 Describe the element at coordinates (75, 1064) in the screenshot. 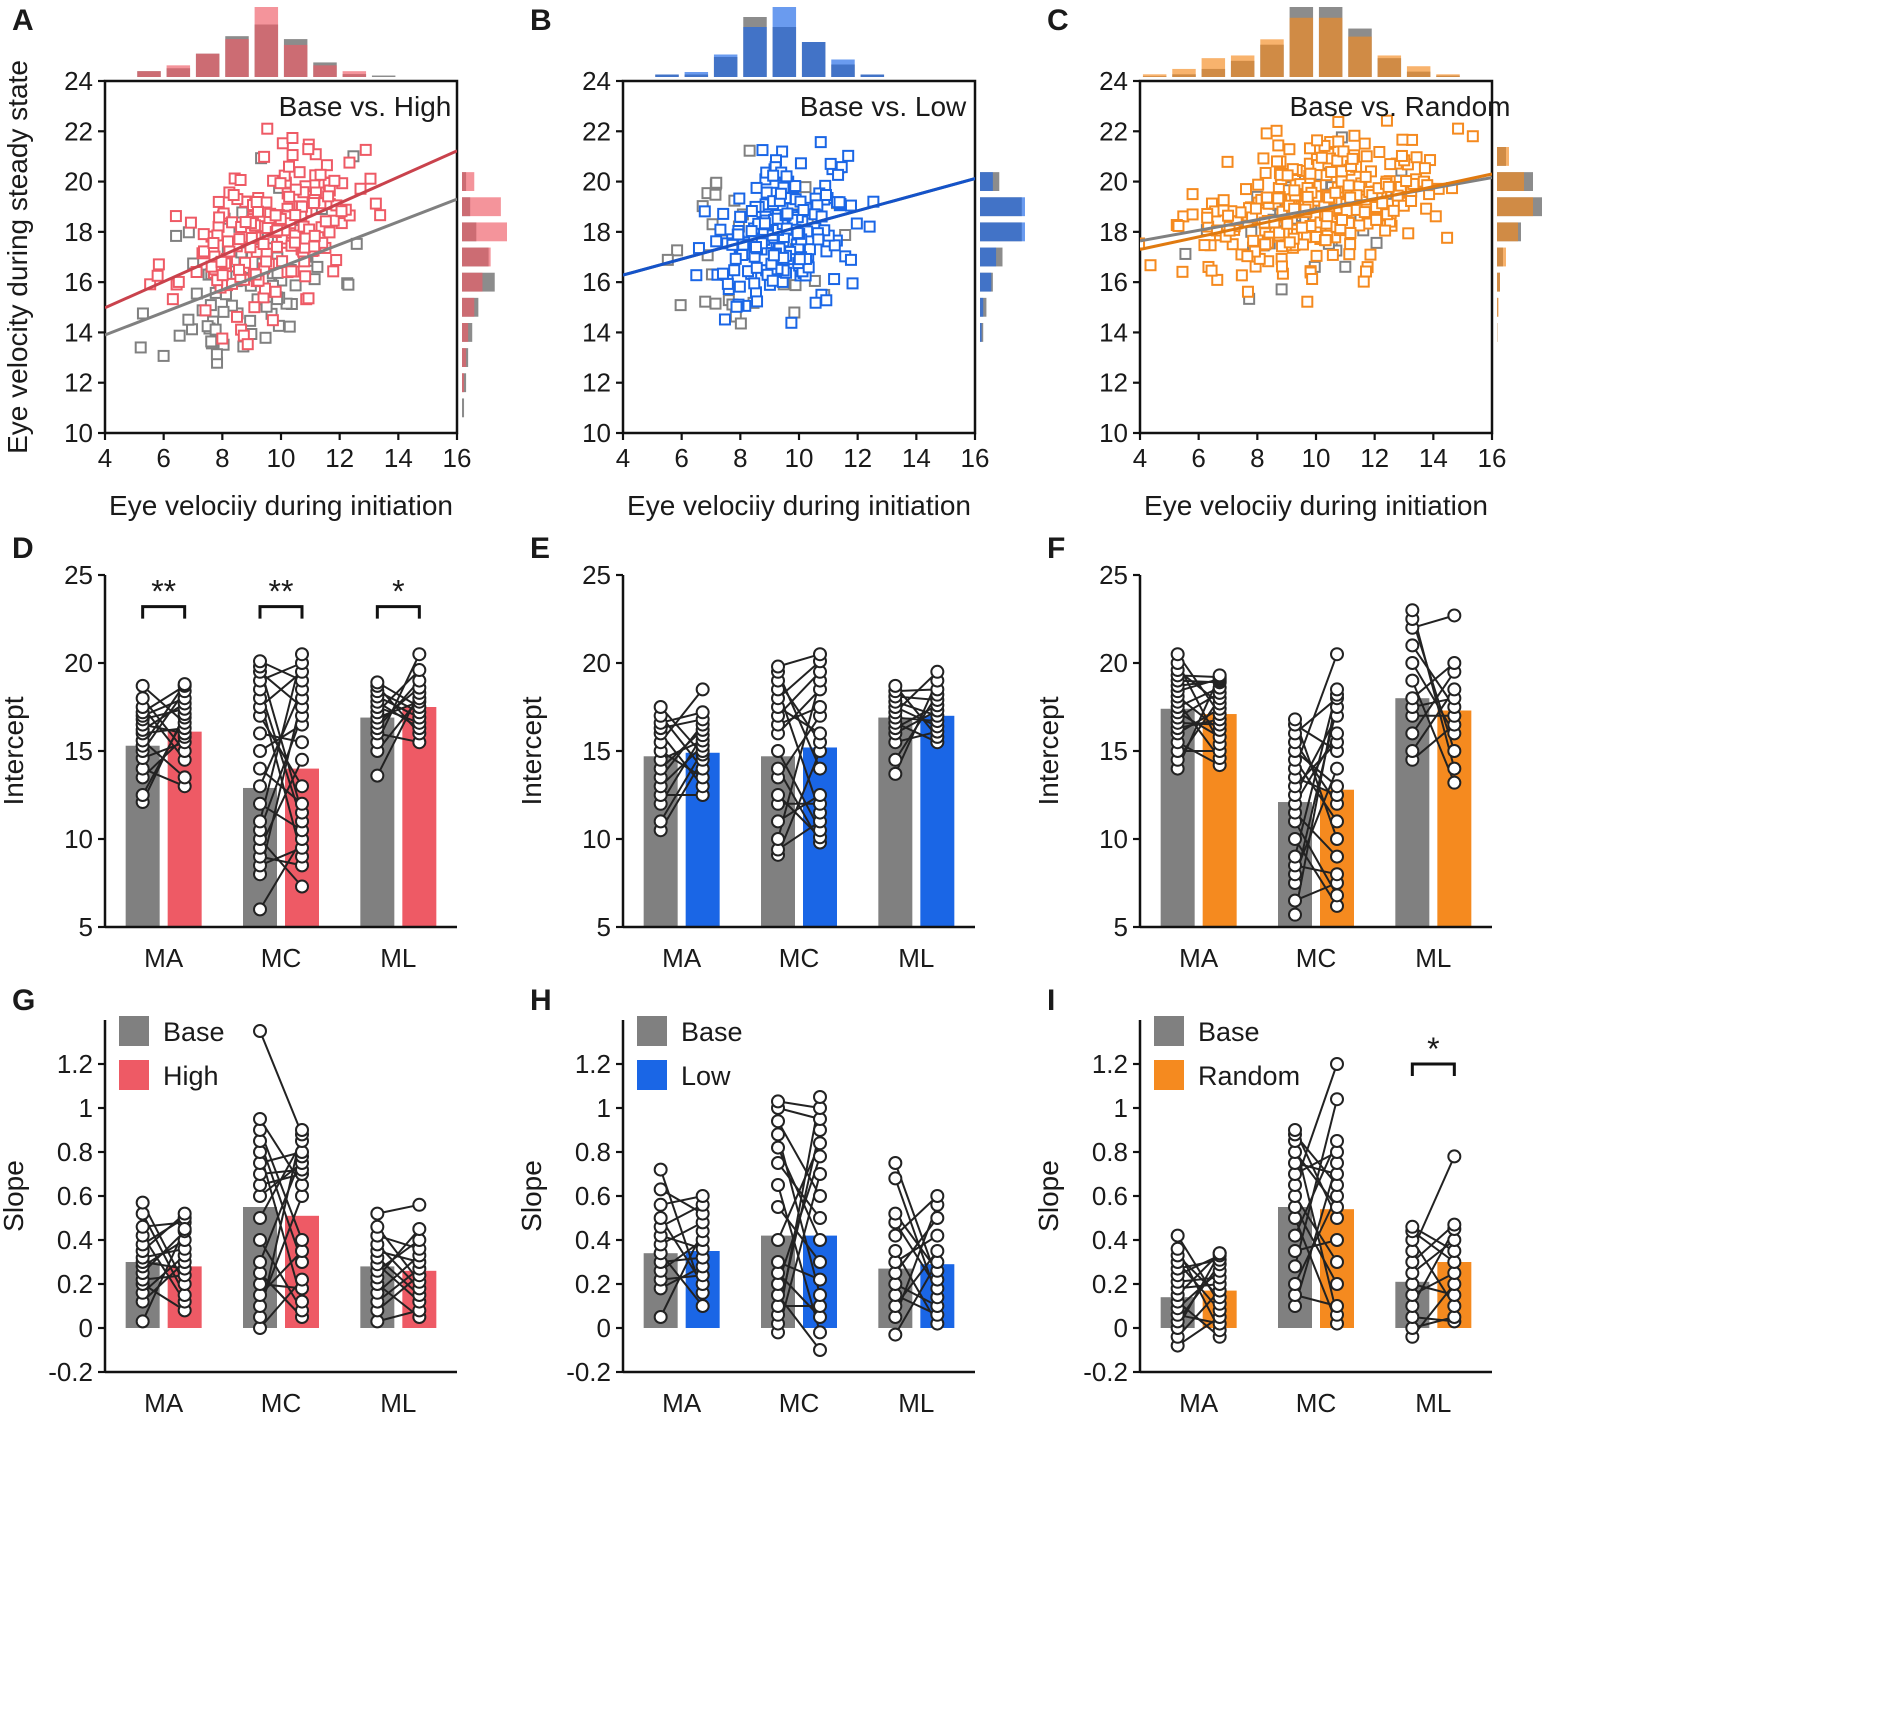

I see `y-tick-label: 1.2` at that location.